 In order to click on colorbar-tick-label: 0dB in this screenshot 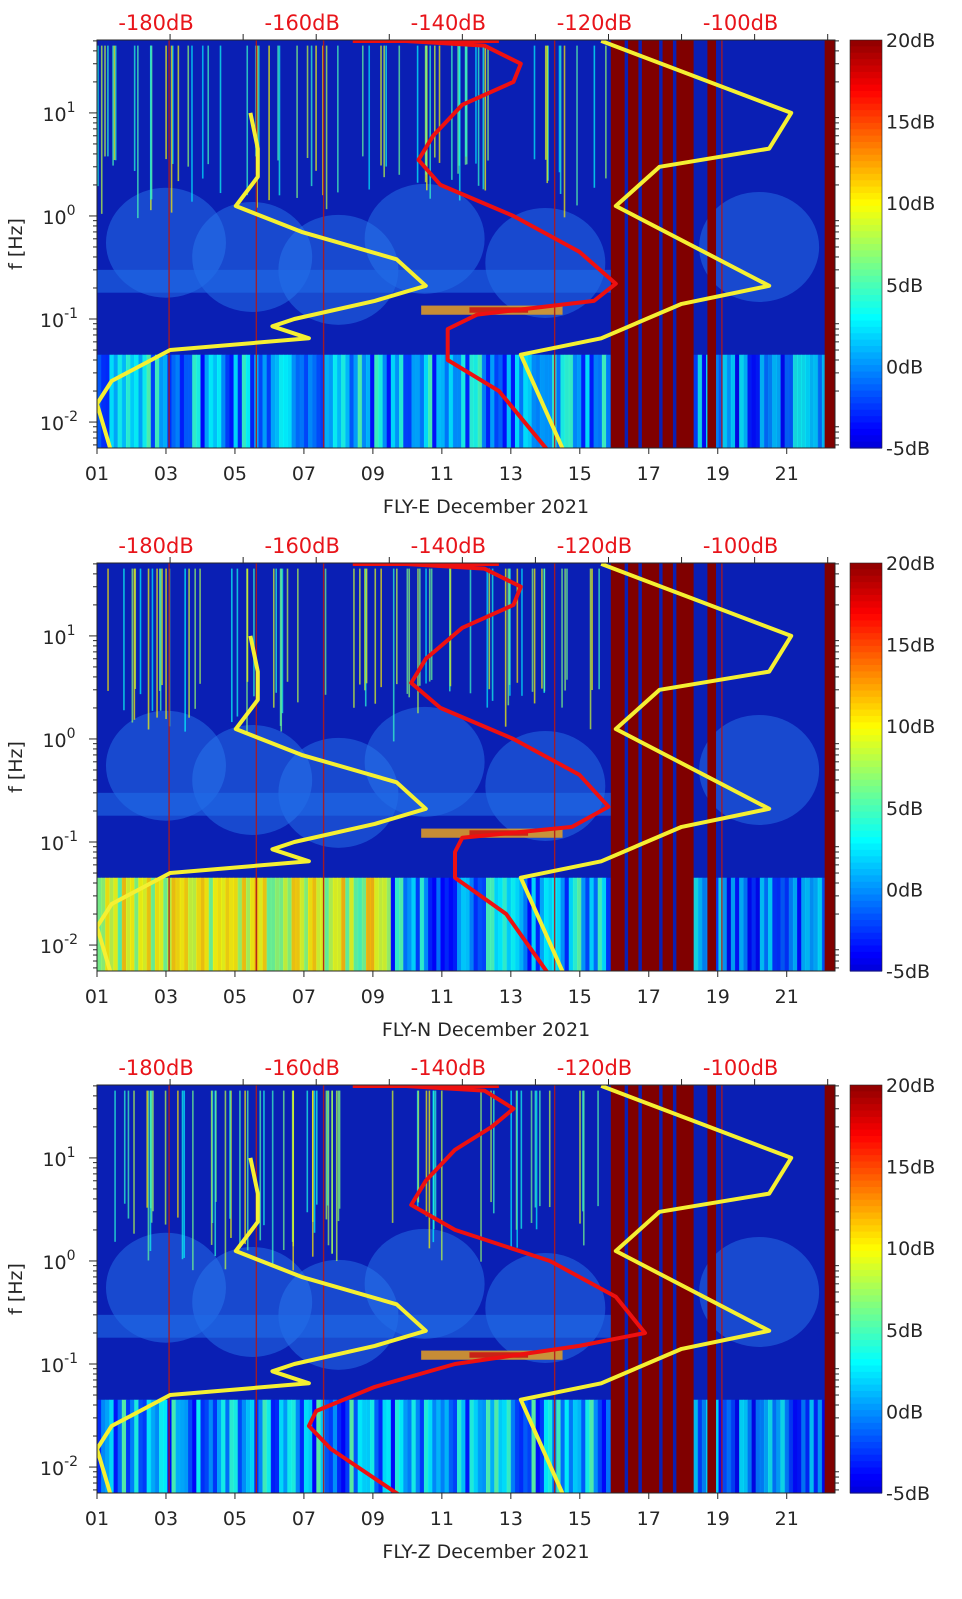, I will do `click(904, 367)`.